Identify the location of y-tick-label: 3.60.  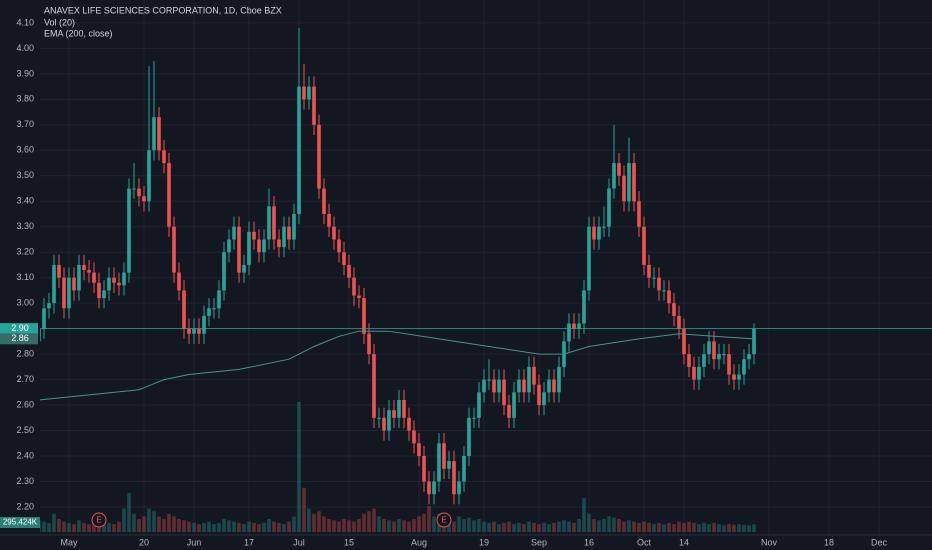
(25, 150).